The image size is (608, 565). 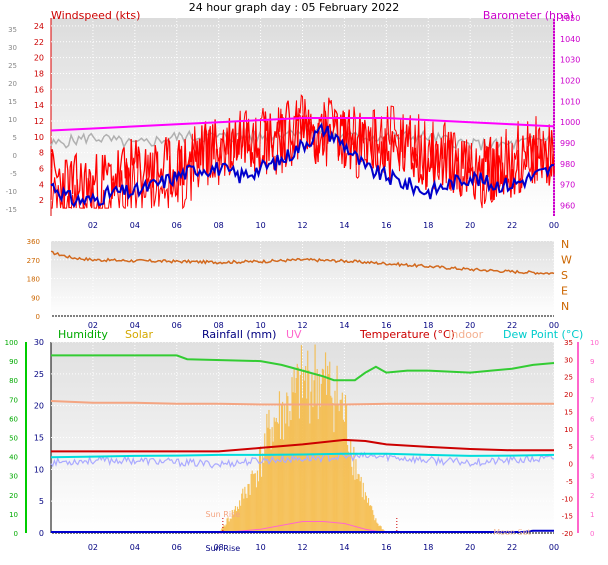 I want to click on baro-tick-label: 980, so click(x=567, y=164).